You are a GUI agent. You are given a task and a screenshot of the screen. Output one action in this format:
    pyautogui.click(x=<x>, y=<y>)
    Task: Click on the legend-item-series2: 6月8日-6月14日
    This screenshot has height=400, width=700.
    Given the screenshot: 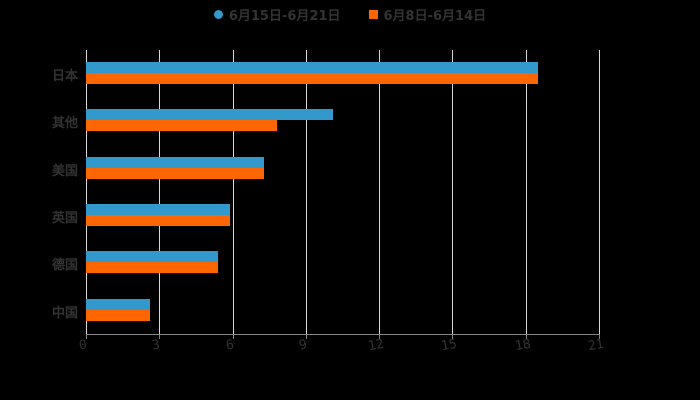 What is the action you would take?
    pyautogui.click(x=427, y=14)
    